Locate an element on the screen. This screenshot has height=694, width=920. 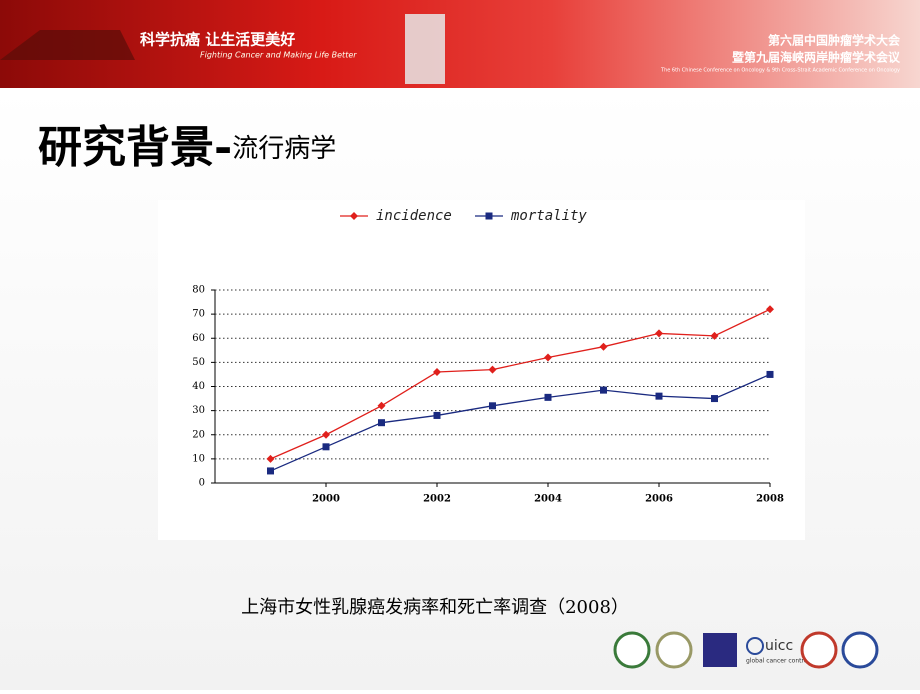
x-tick-label: 2008 is located at coordinates (770, 499).